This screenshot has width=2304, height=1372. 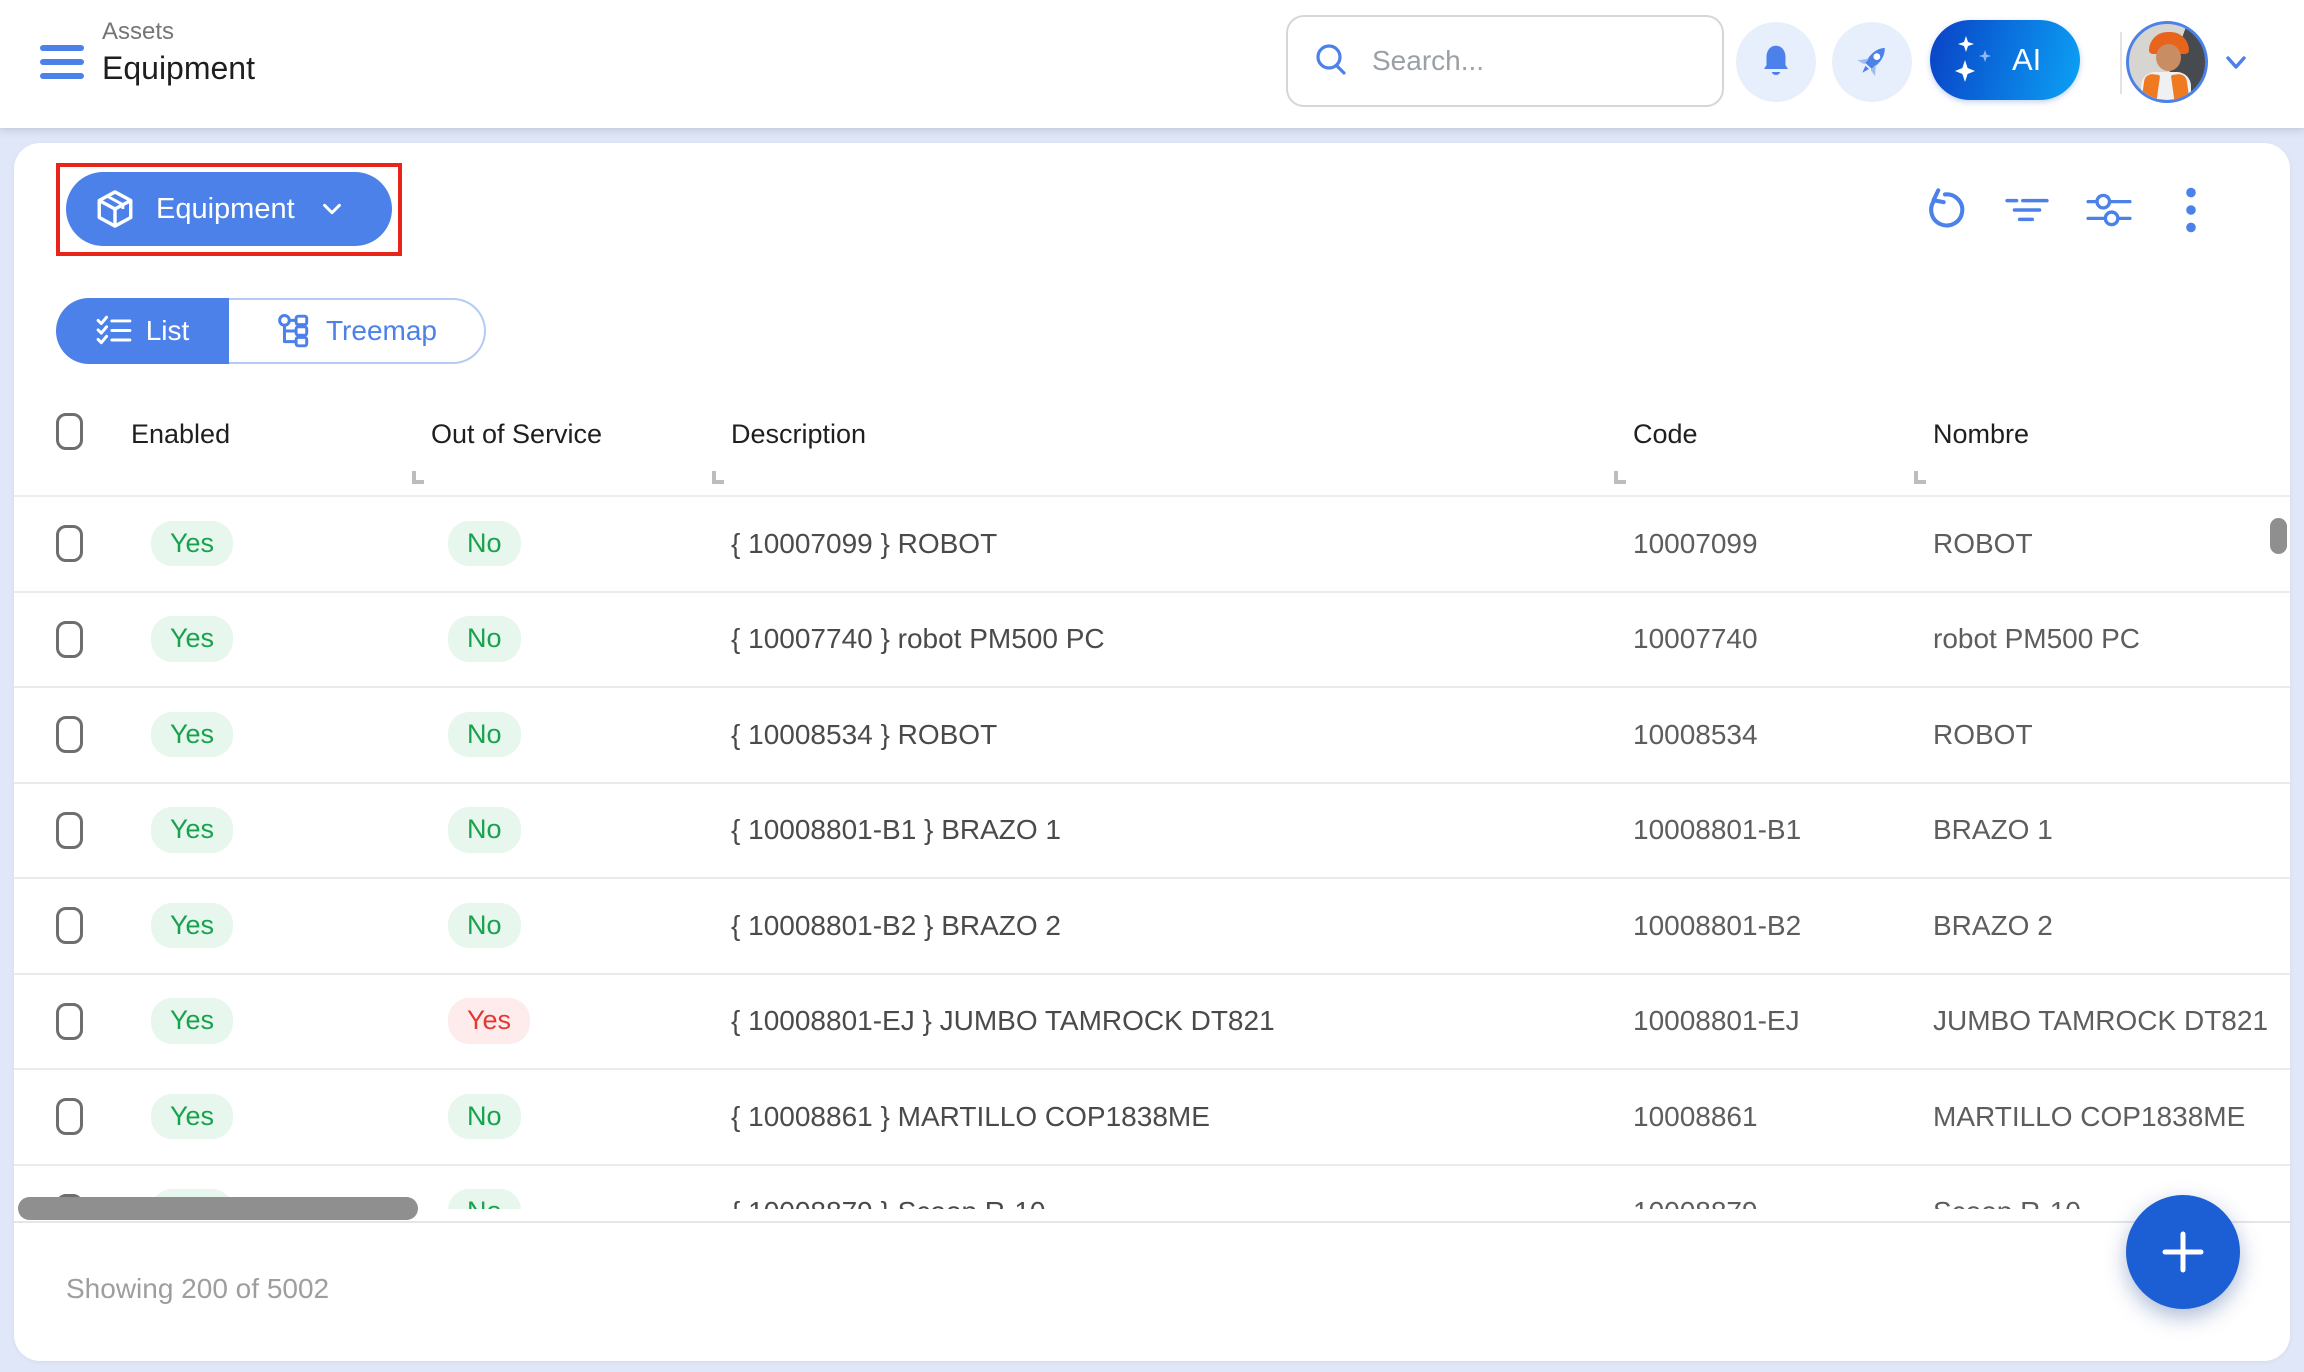 I want to click on whats-new-button, so click(x=1872, y=62).